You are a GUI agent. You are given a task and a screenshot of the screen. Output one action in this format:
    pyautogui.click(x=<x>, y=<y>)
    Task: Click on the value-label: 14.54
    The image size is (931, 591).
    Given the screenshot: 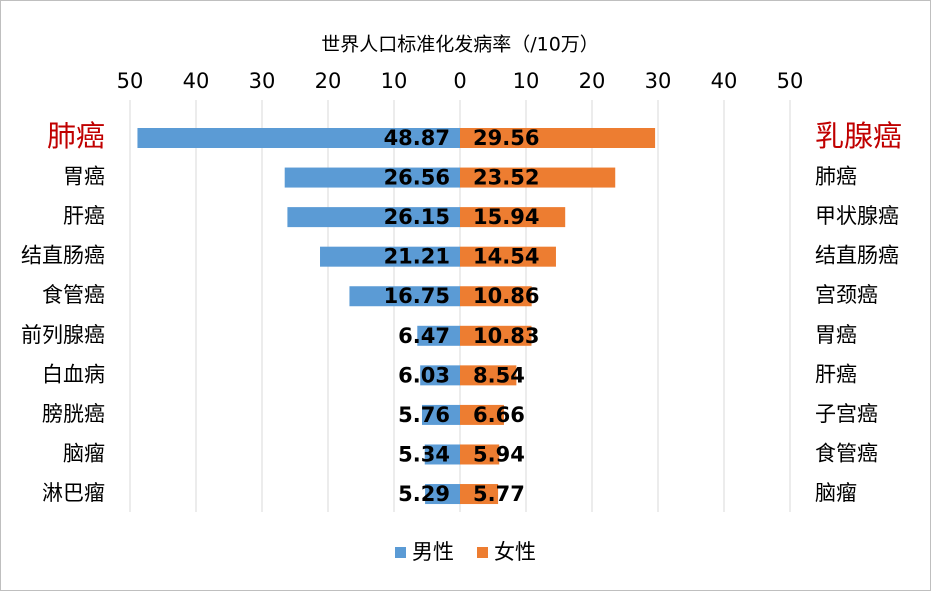 What is the action you would take?
    pyautogui.click(x=506, y=257)
    